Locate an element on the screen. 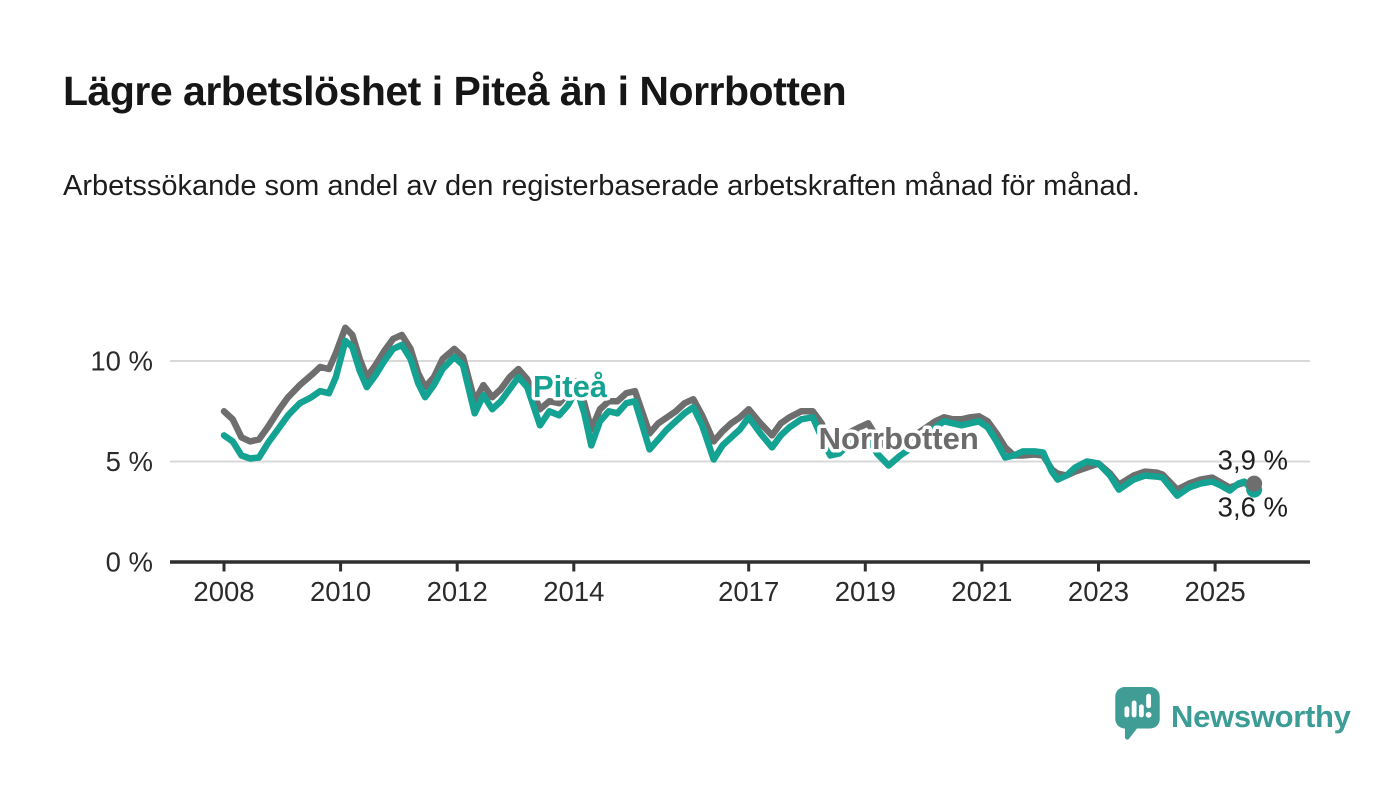  last-value-dot-norrbotten is located at coordinates (1254, 483).